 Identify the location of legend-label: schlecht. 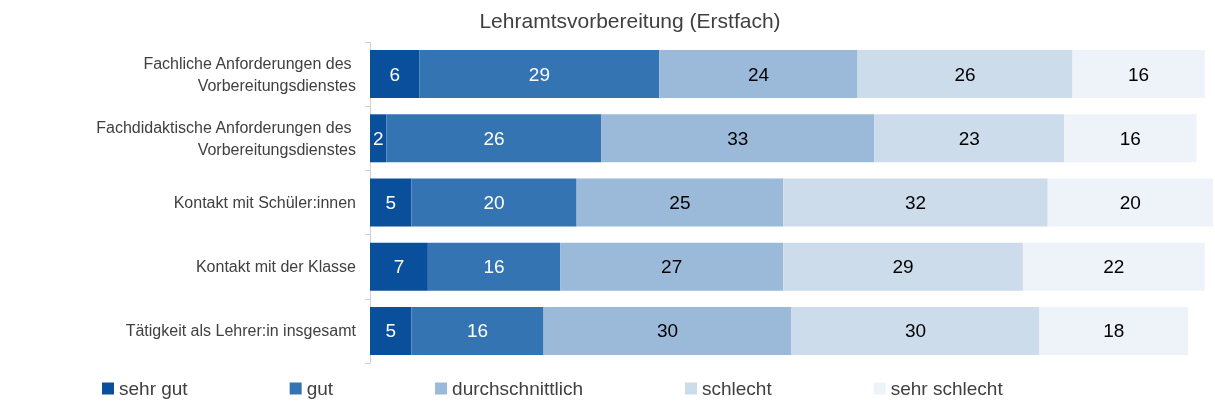
(737, 388).